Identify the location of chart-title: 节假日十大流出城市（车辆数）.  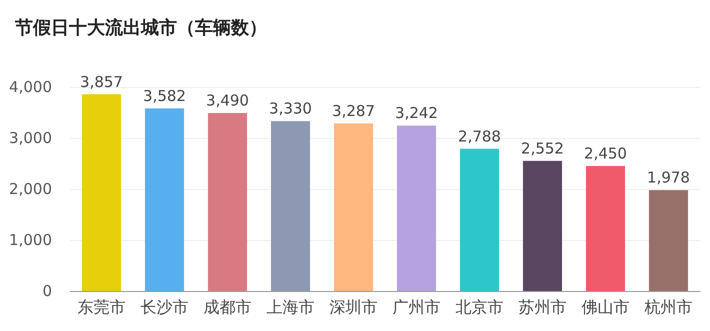
(140, 28).